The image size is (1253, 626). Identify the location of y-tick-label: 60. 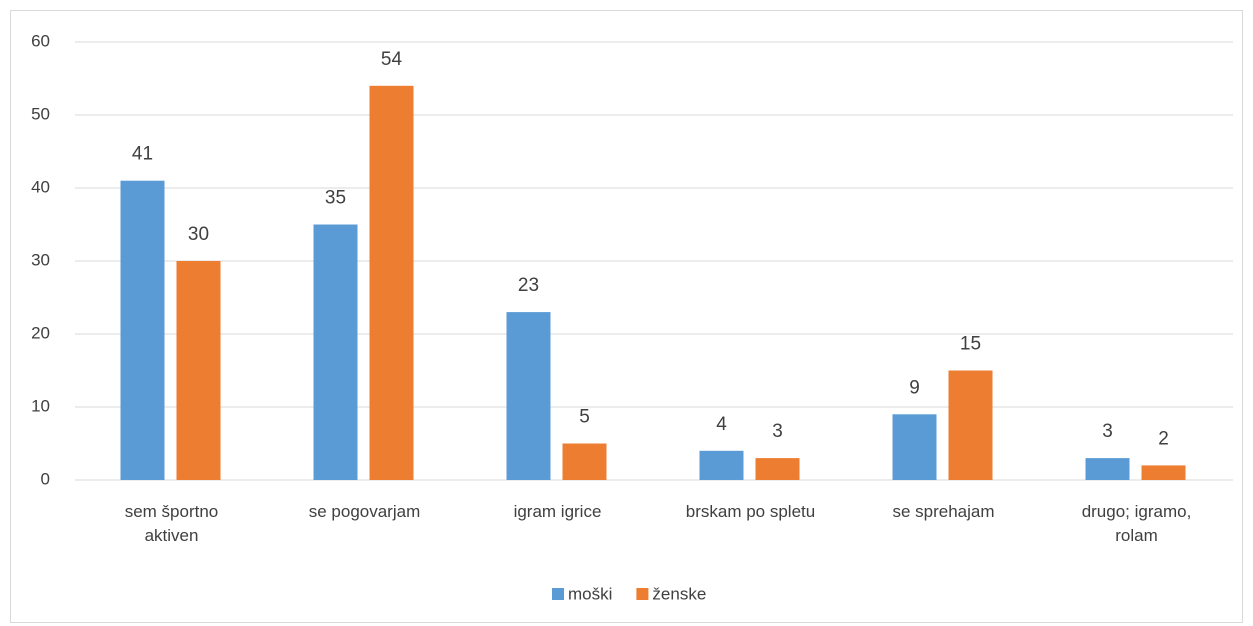
(40, 40).